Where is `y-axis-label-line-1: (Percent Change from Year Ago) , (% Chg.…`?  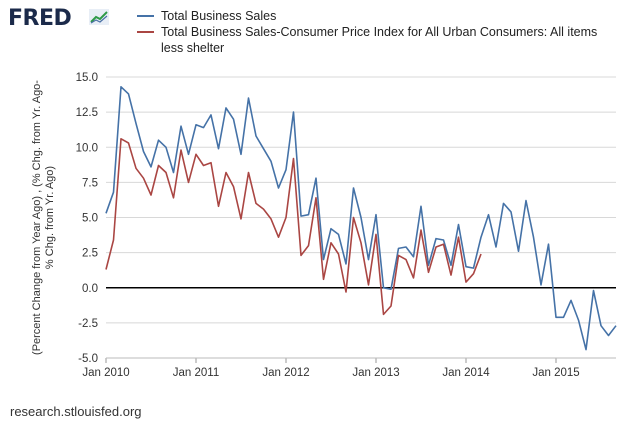 y-axis-label-line-1: (Percent Change from Year Ago) , (% Chg.… is located at coordinates (37, 217).